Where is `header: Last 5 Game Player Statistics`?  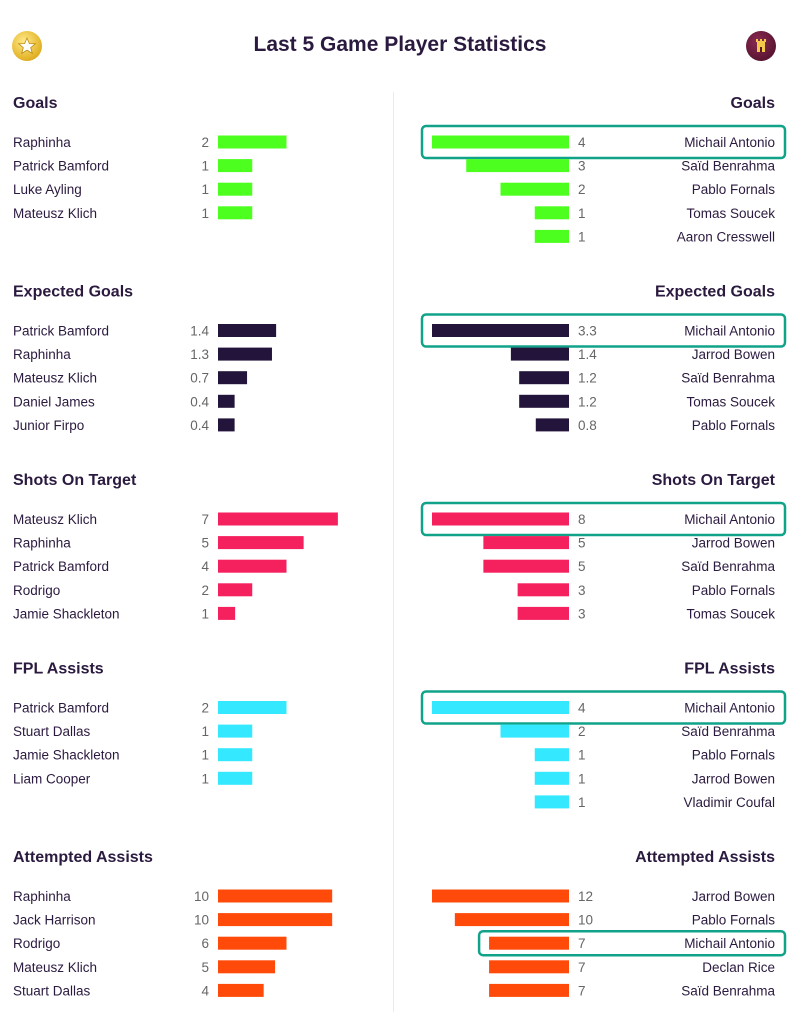 header: Last 5 Game Player Statistics is located at coordinates (400, 46).